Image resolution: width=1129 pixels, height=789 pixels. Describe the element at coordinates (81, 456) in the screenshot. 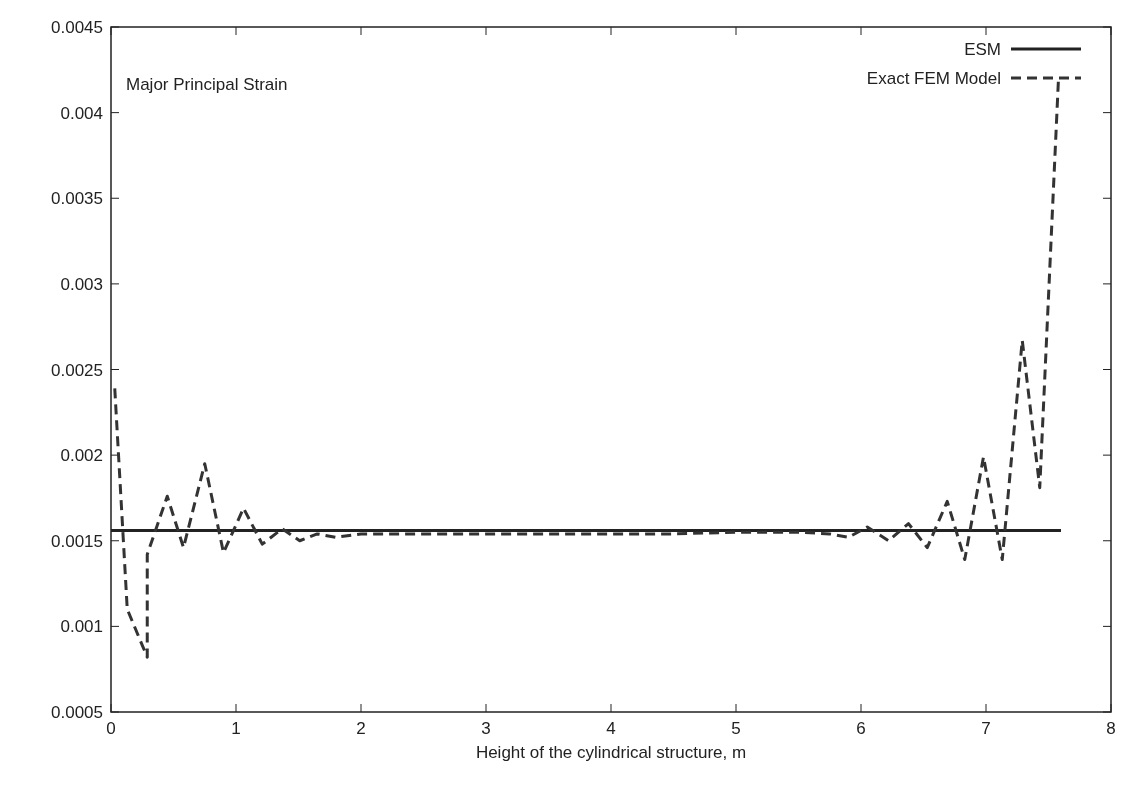

I see `y-tick-label: 0.002` at that location.